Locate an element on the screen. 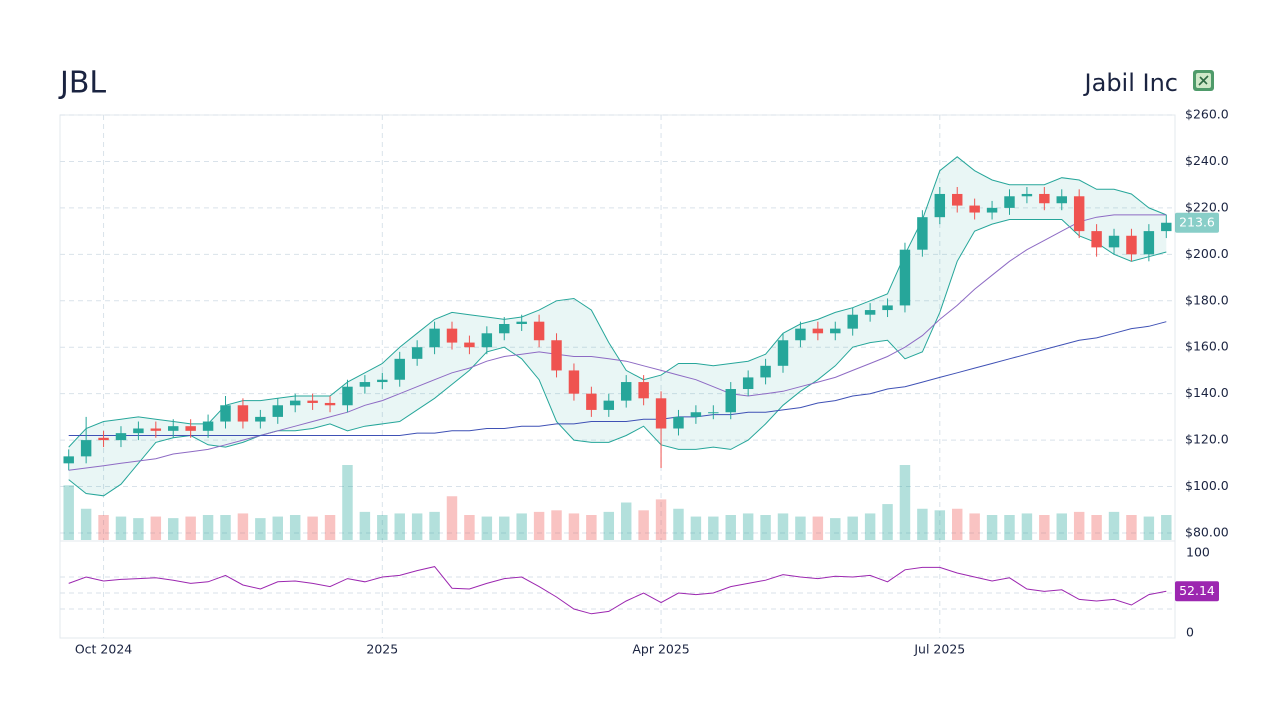 The width and height of the screenshot is (1280, 720). x-tick-label: Oct 2024 is located at coordinates (103, 649).